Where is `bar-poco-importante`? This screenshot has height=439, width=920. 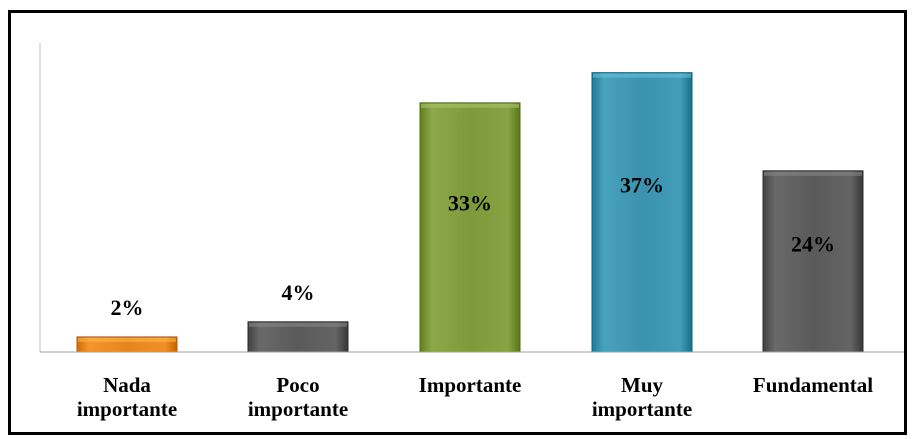 bar-poco-importante is located at coordinates (298, 337).